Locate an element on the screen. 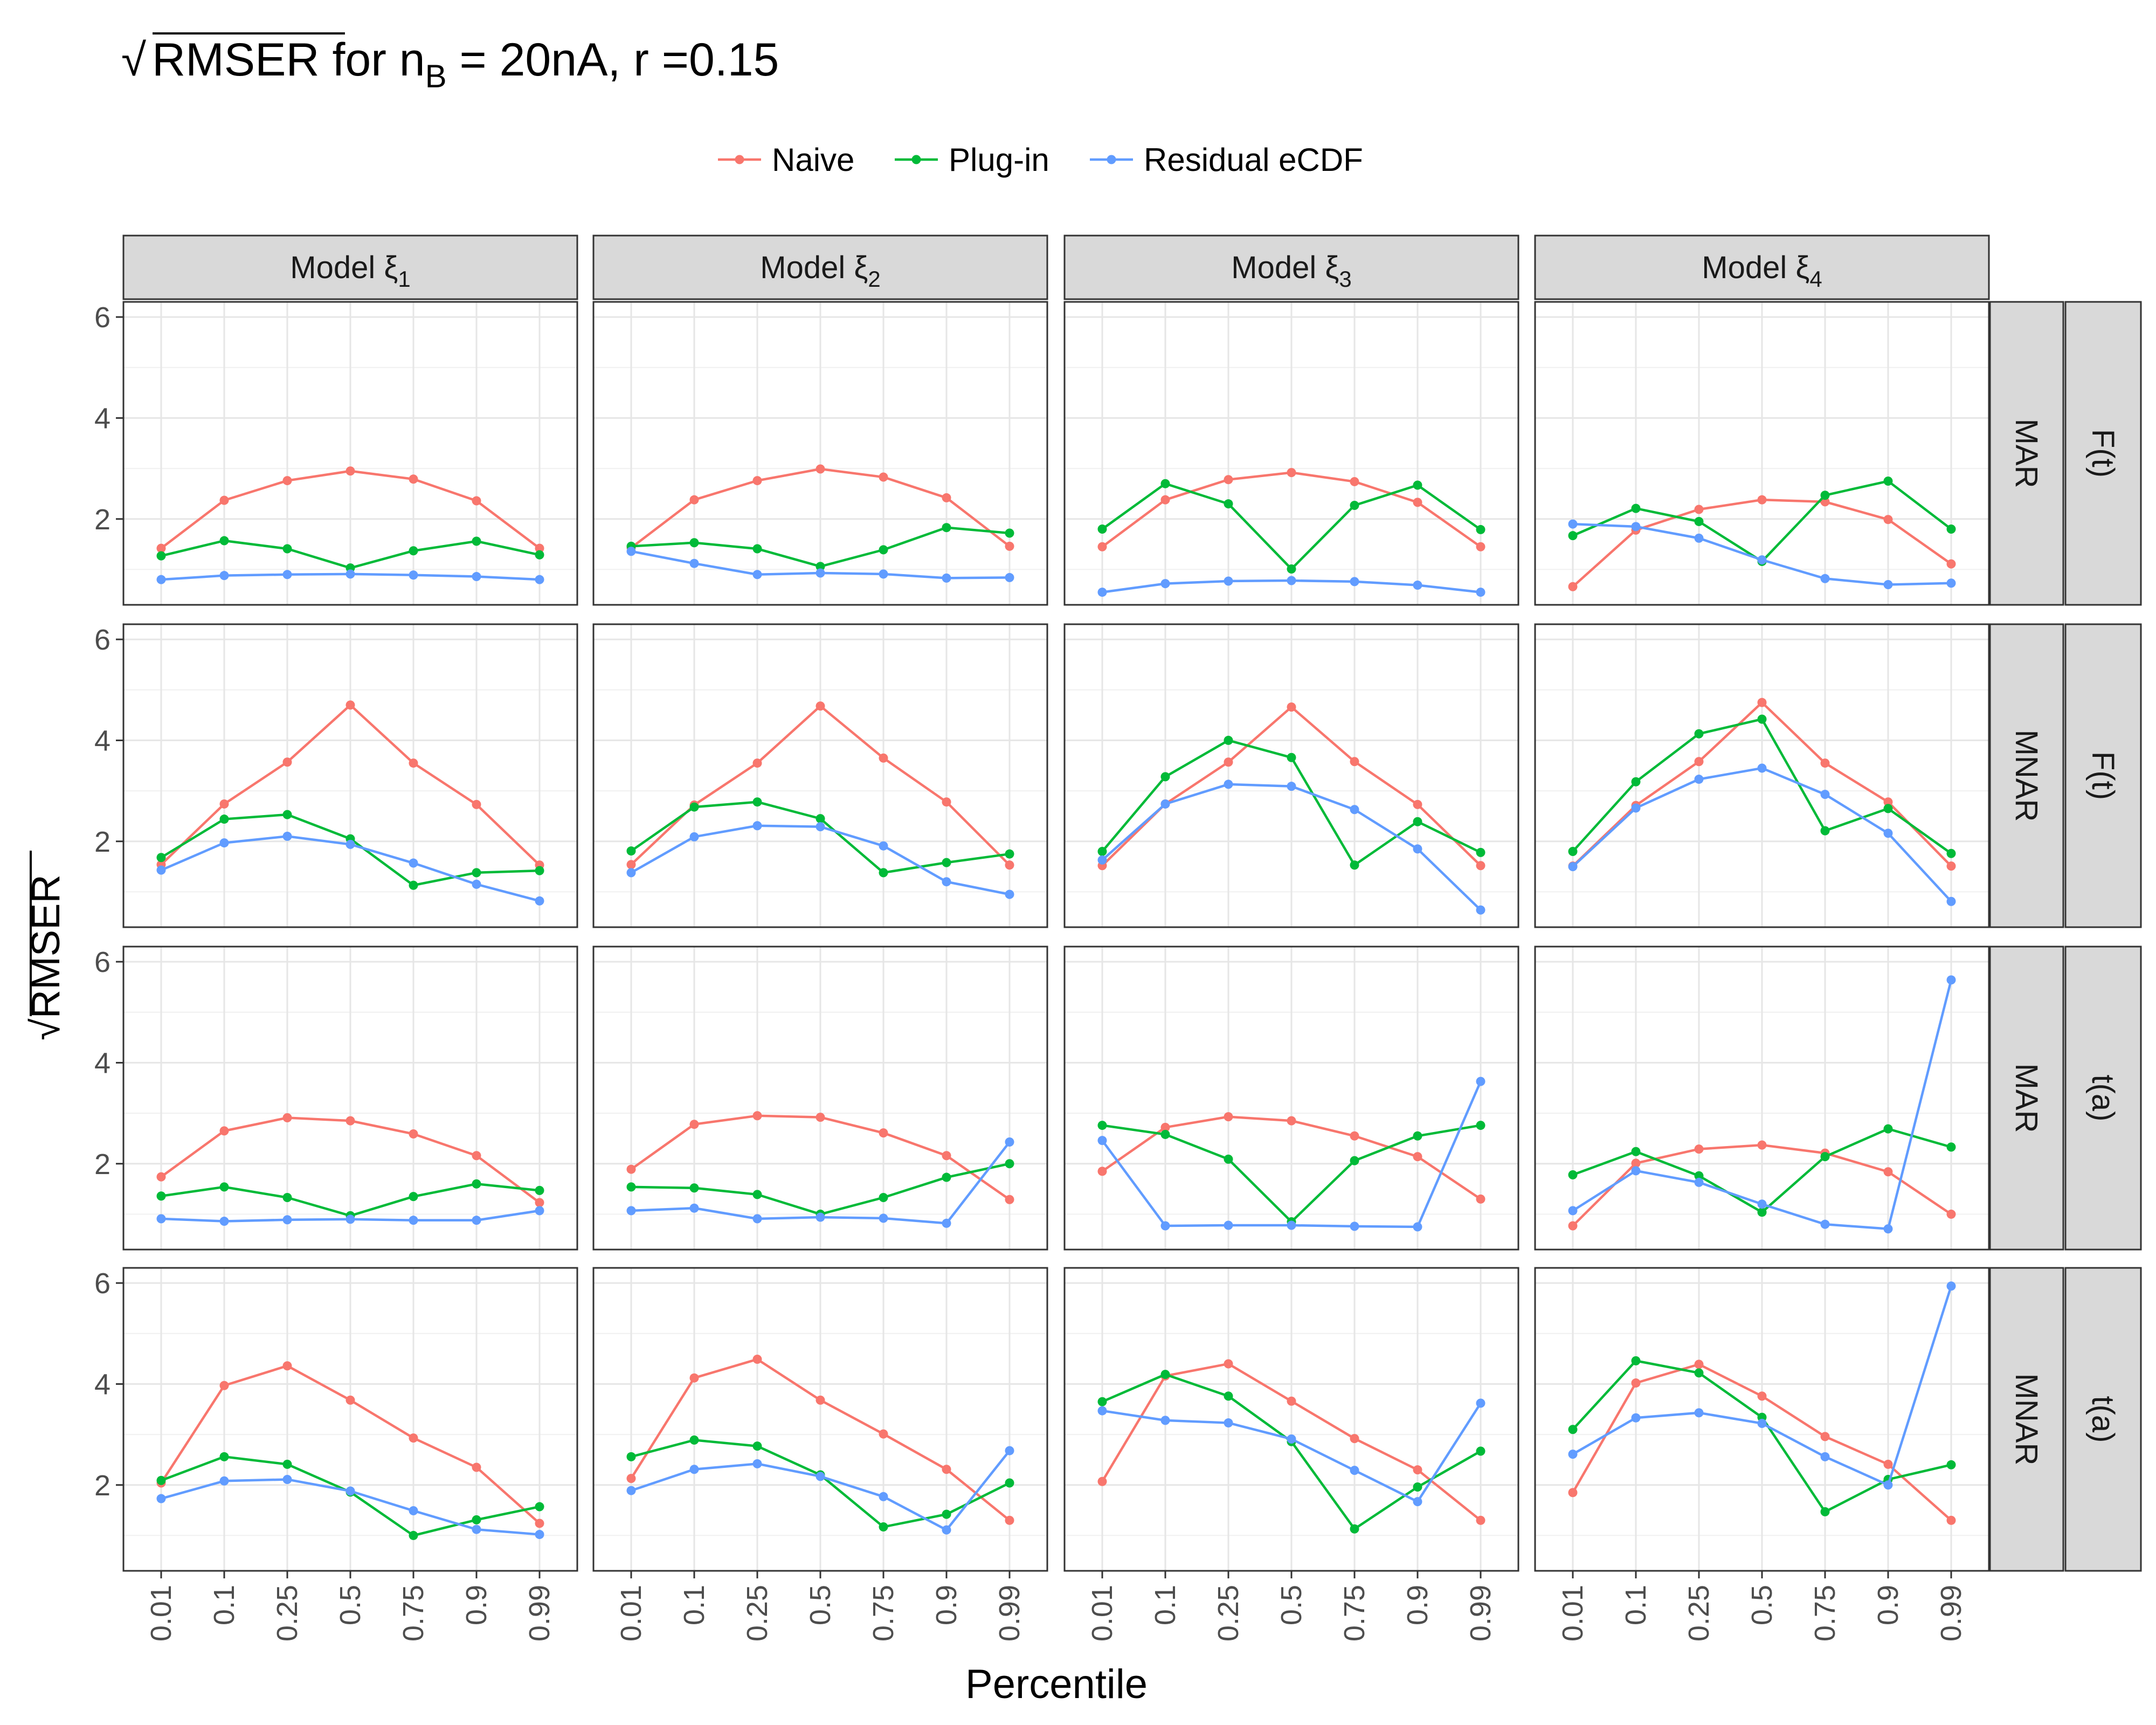  panel-r4-c3: 0.01 0.1 0.25 0.5 0.75 0.9 0.99 is located at coordinates (1291, 1454).